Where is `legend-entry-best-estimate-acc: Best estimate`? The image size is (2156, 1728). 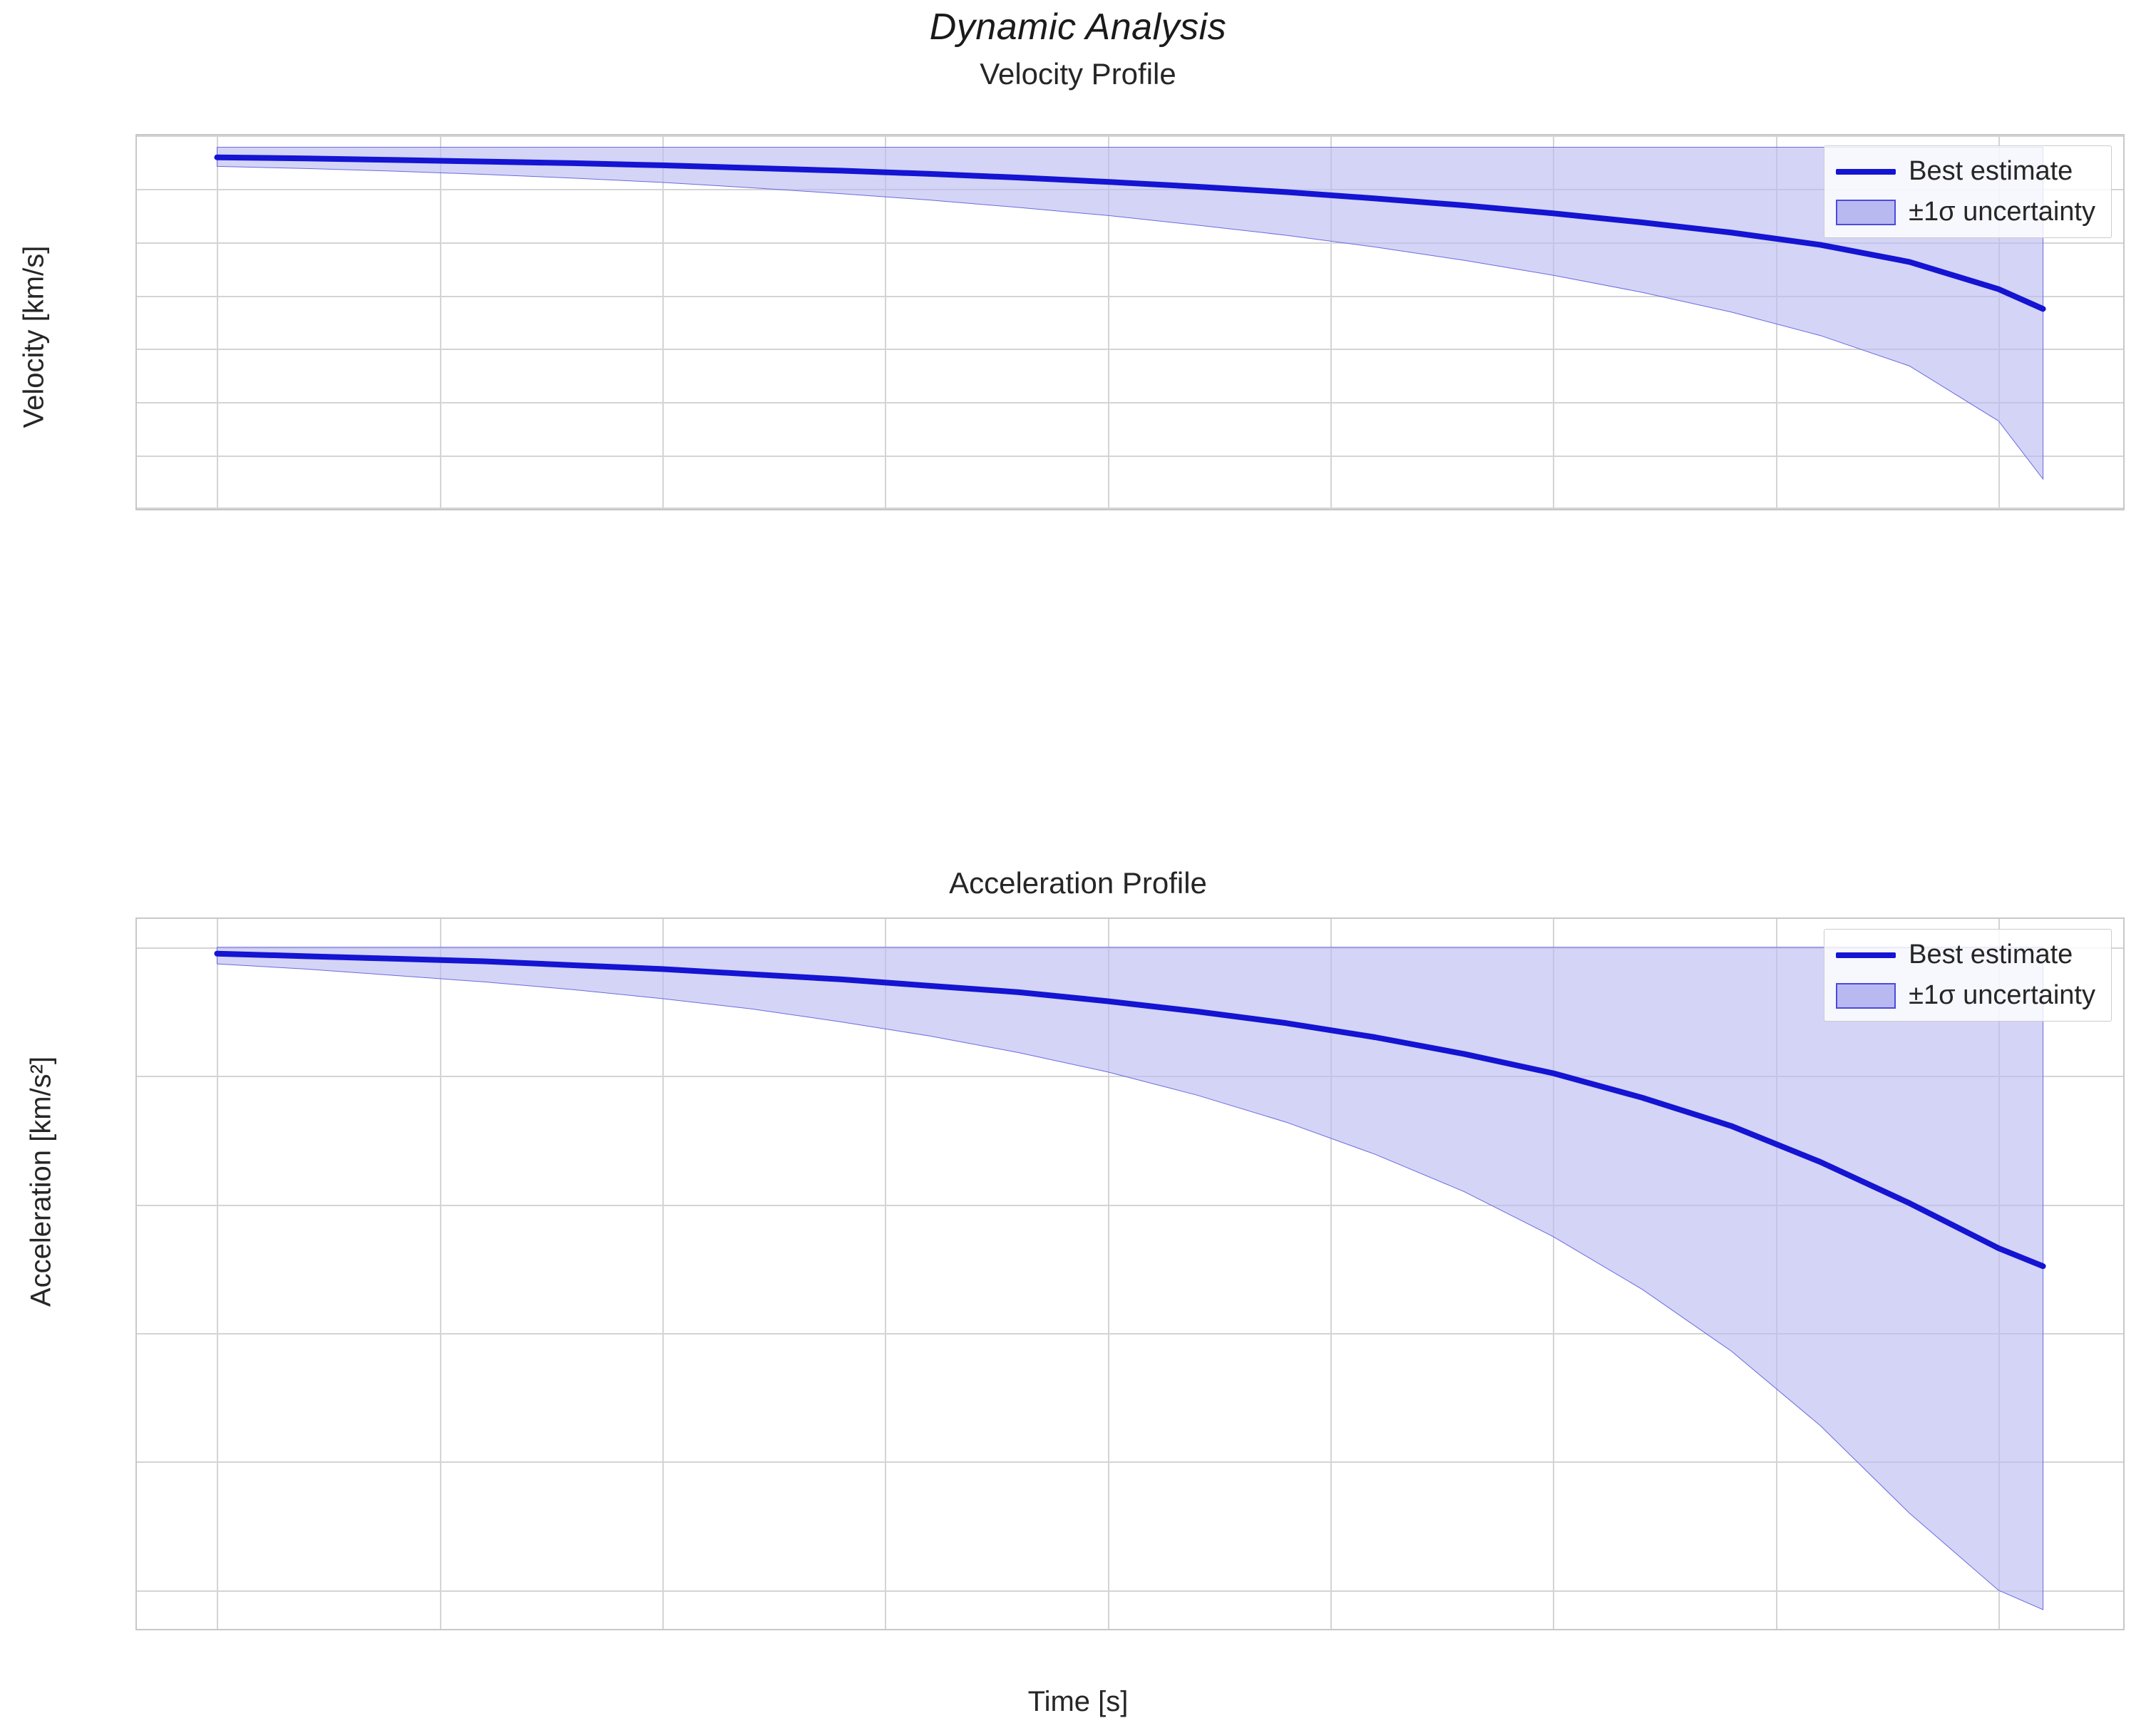
legend-entry-best-estimate-acc: Best estimate is located at coordinates (1965, 955).